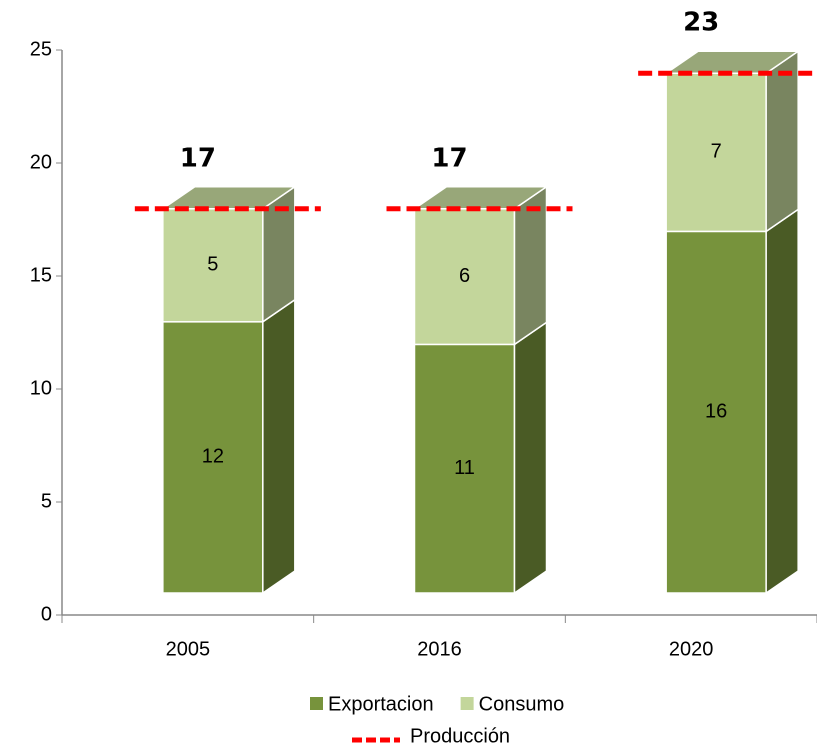  What do you see at coordinates (41, 49) in the screenshot?
I see `y-tick-label: 25` at bounding box center [41, 49].